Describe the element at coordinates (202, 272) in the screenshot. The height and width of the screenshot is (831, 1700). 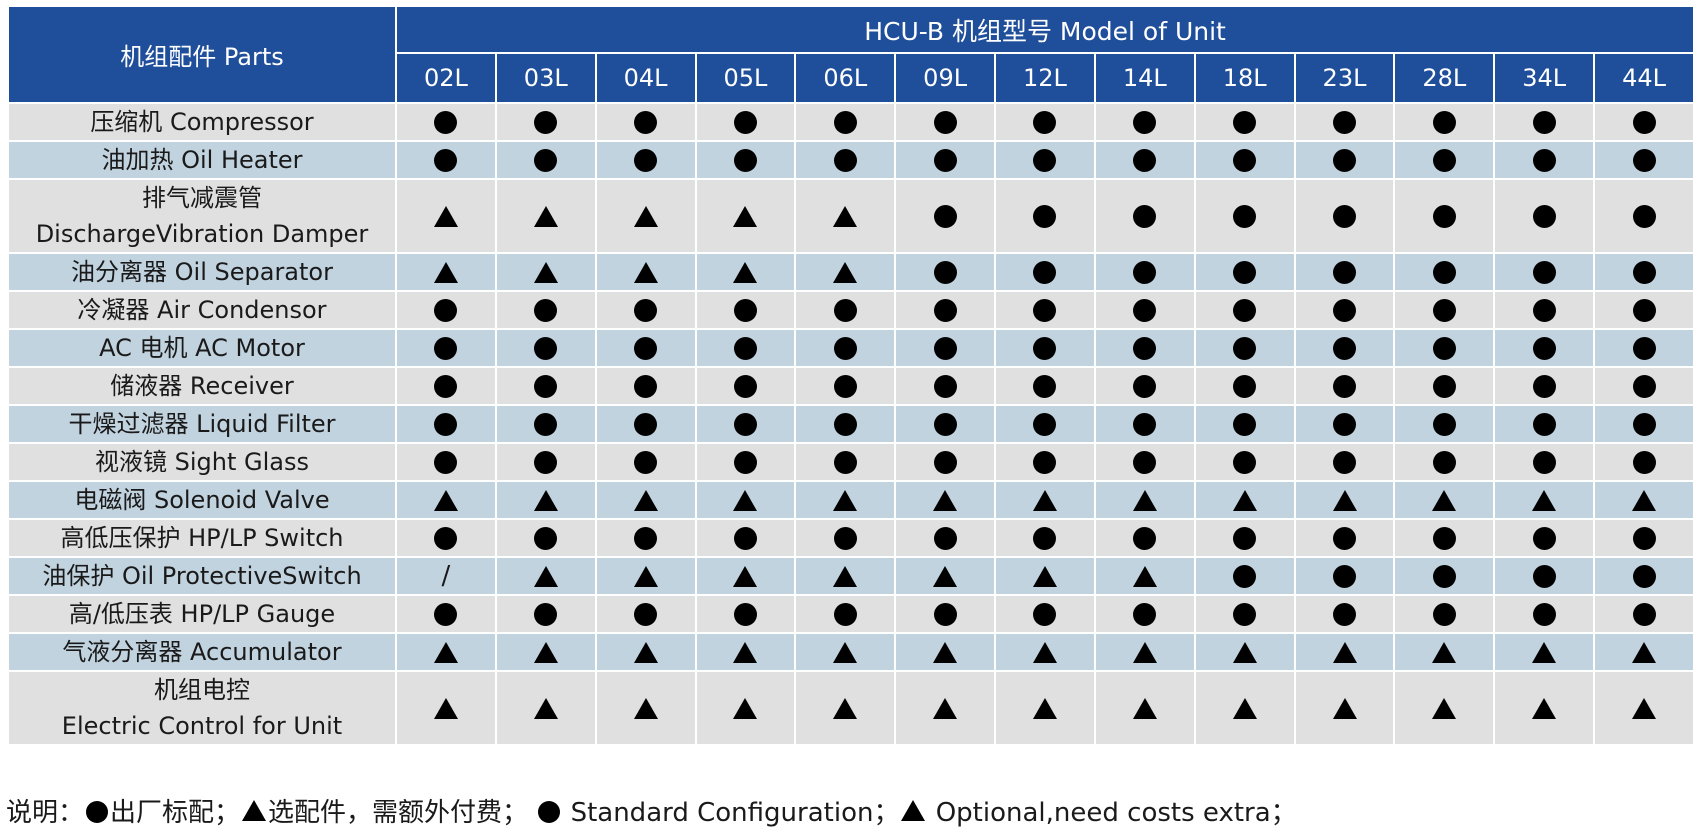
I see `part-name-cell: 油分离器 Oil Separator` at that location.